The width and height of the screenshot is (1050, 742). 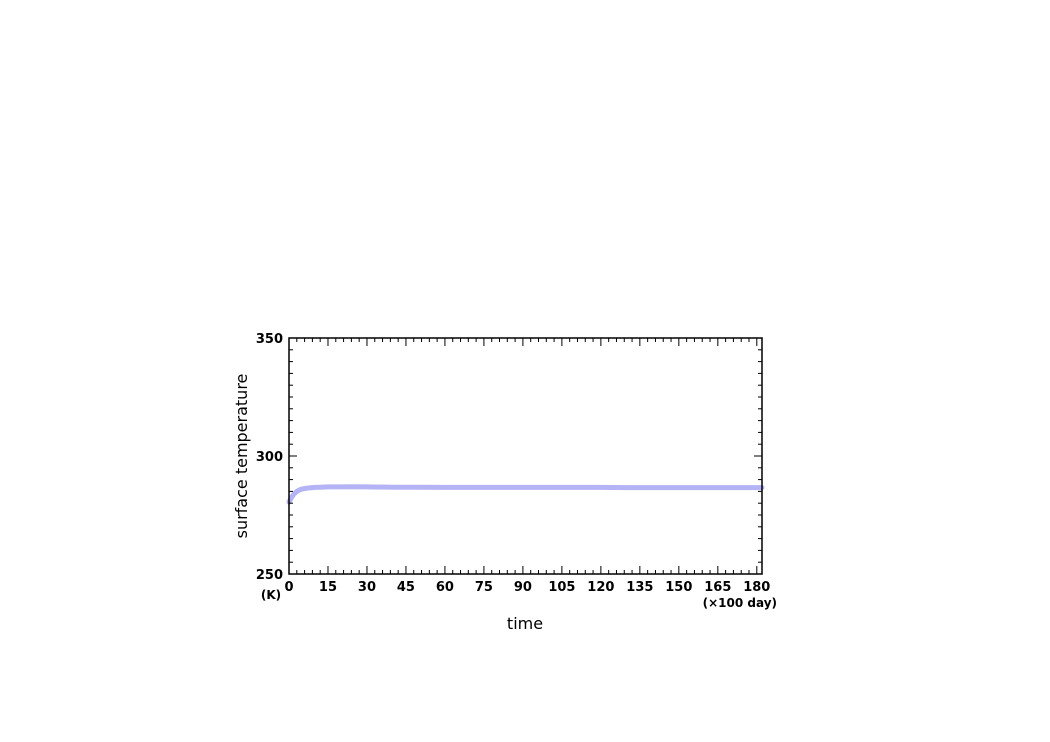 I want to click on x-tick-label: 135, so click(x=639, y=587).